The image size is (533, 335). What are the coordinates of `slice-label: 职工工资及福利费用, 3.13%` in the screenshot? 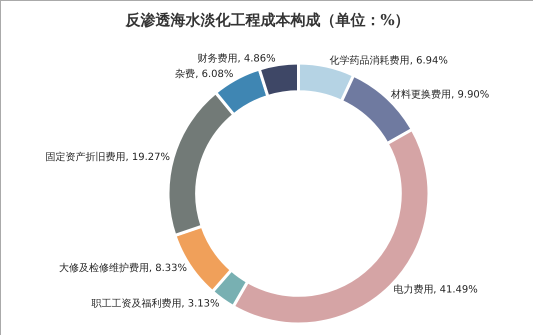 It's located at (155, 304).